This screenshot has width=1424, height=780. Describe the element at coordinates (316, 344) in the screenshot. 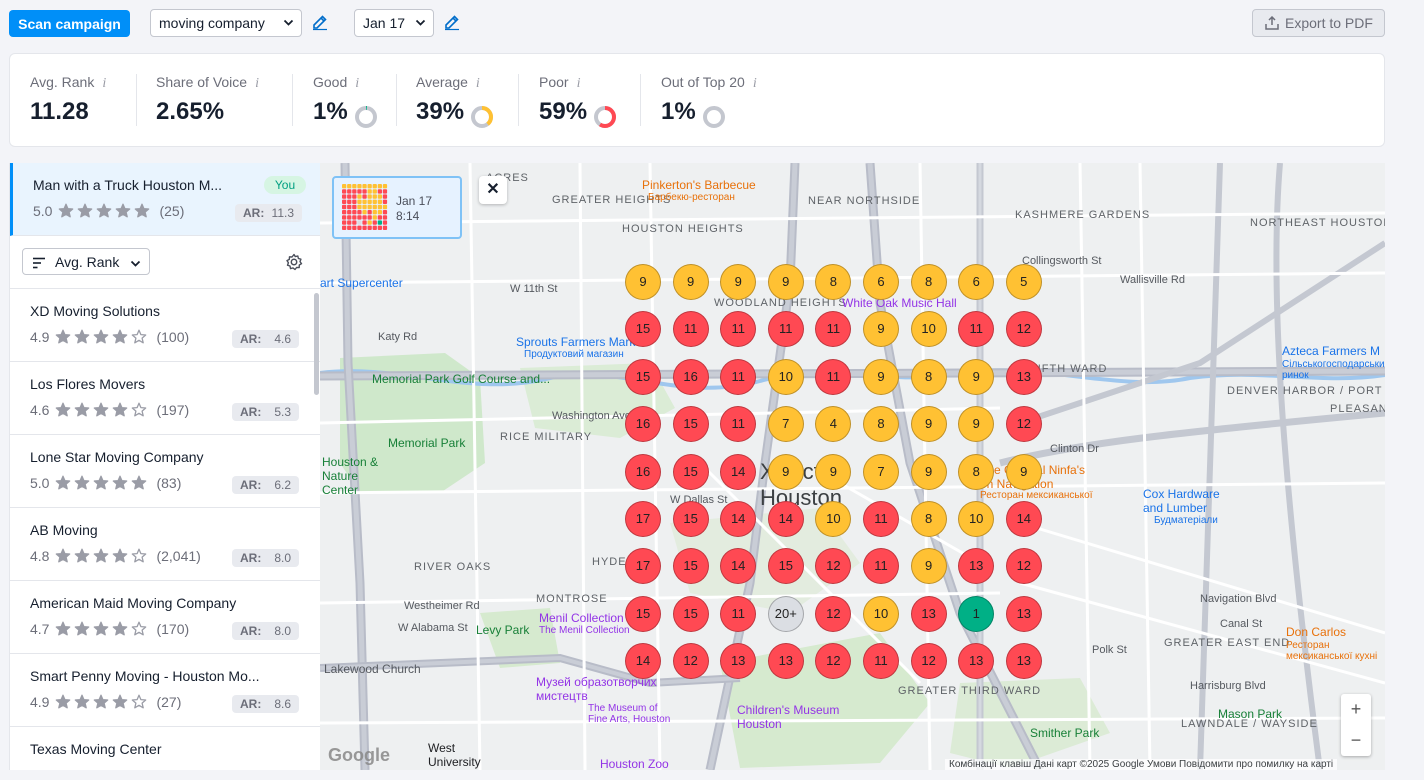

I see `scrollbar` at that location.